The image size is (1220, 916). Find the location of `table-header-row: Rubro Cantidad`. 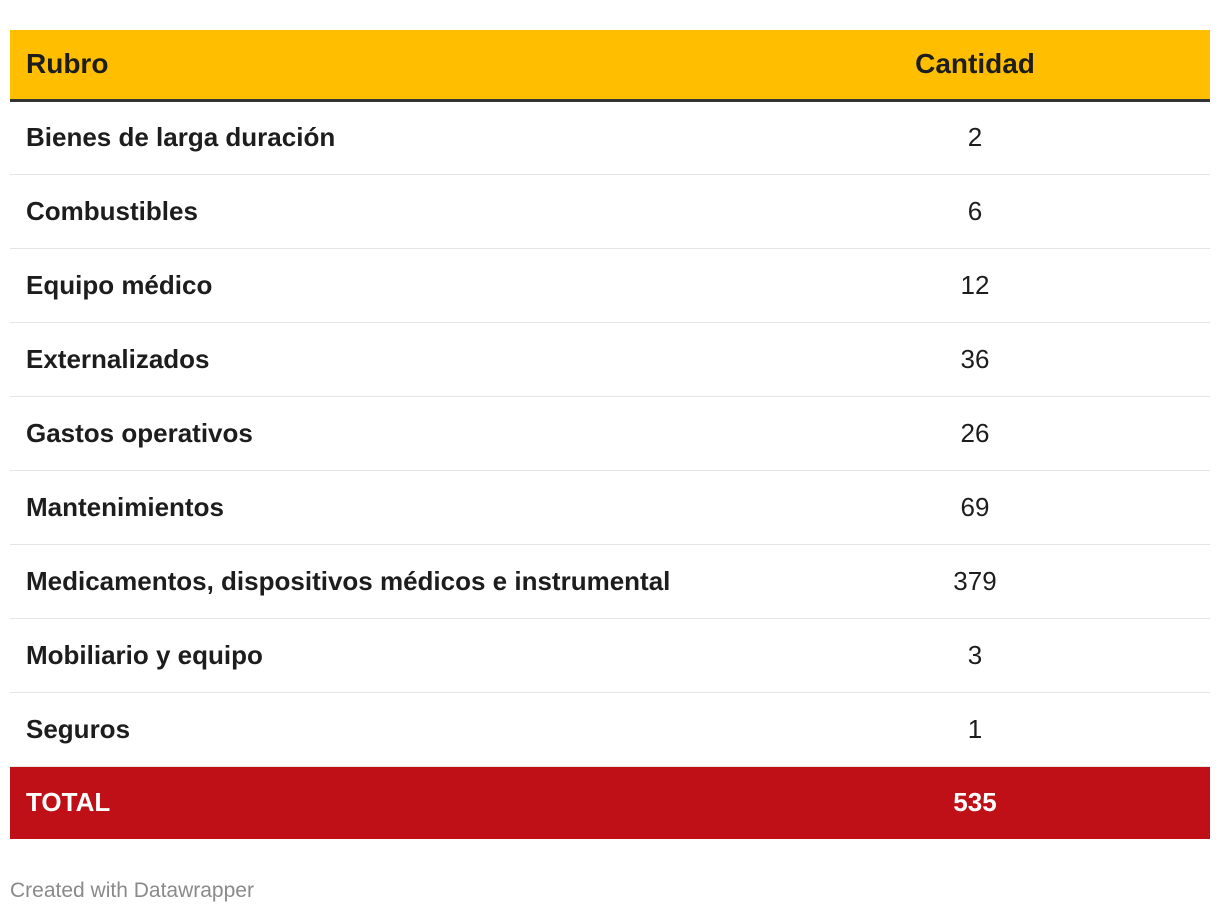

table-header-row: Rubro Cantidad is located at coordinates (610, 66).